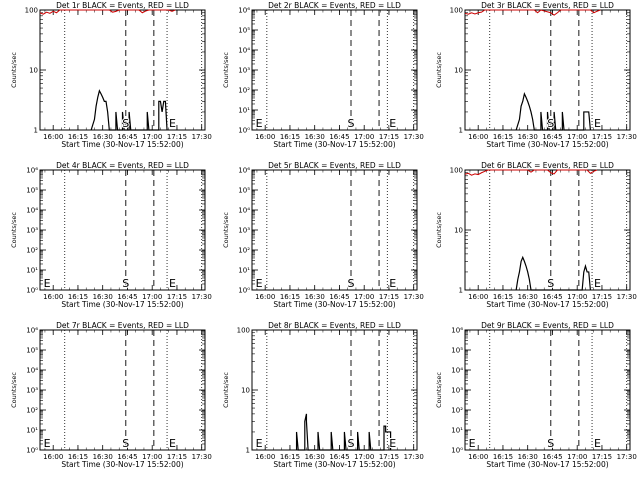 The image size is (640, 480). What do you see at coordinates (334, 165) in the screenshot?
I see `panel-title: Det 5r BLACK = Events, RED = LLD` at bounding box center [334, 165].